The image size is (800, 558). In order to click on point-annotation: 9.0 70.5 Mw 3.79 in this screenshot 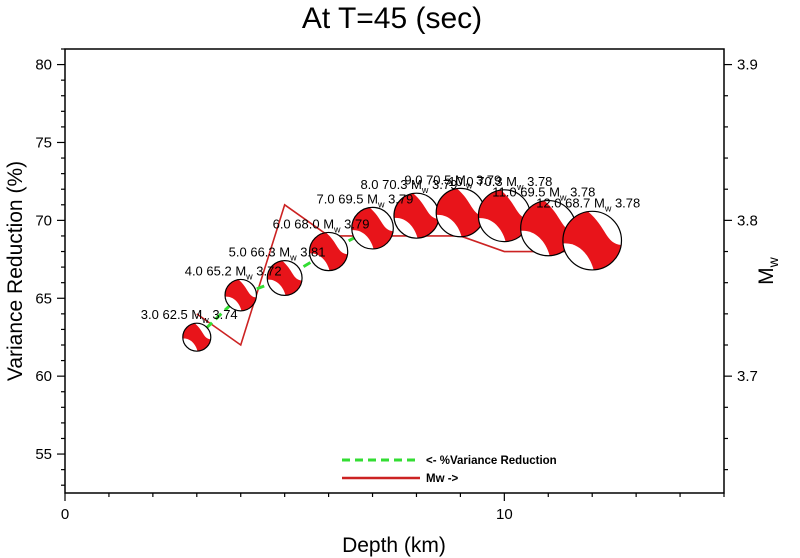, I will do `click(452, 181)`.